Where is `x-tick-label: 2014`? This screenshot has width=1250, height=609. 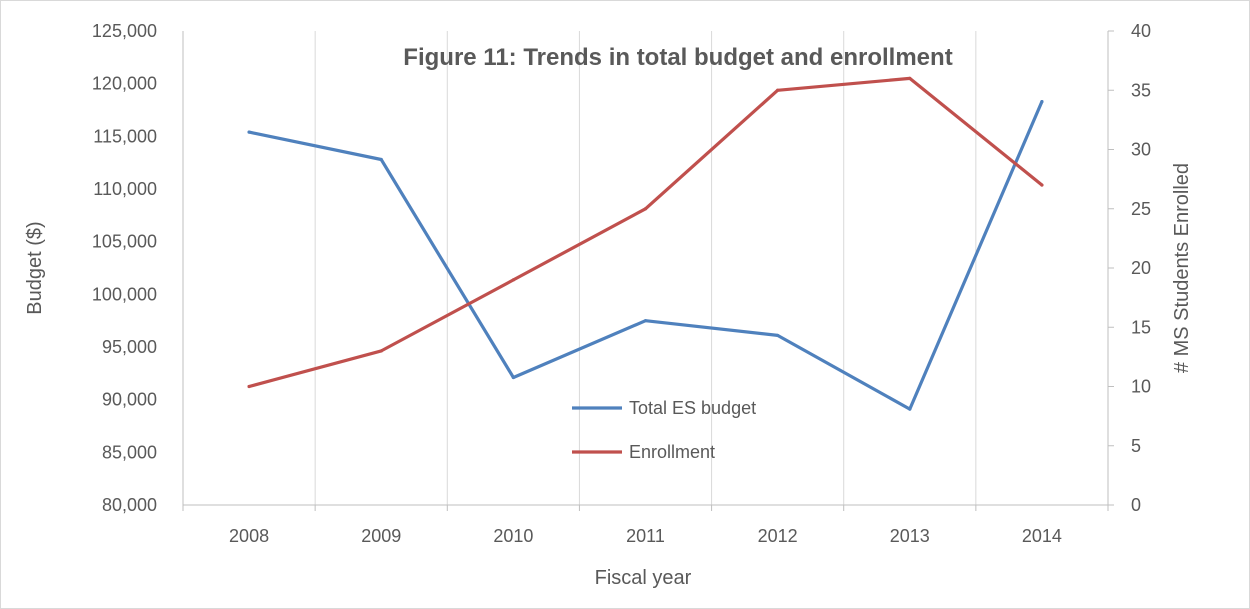 x-tick-label: 2014 is located at coordinates (1042, 536).